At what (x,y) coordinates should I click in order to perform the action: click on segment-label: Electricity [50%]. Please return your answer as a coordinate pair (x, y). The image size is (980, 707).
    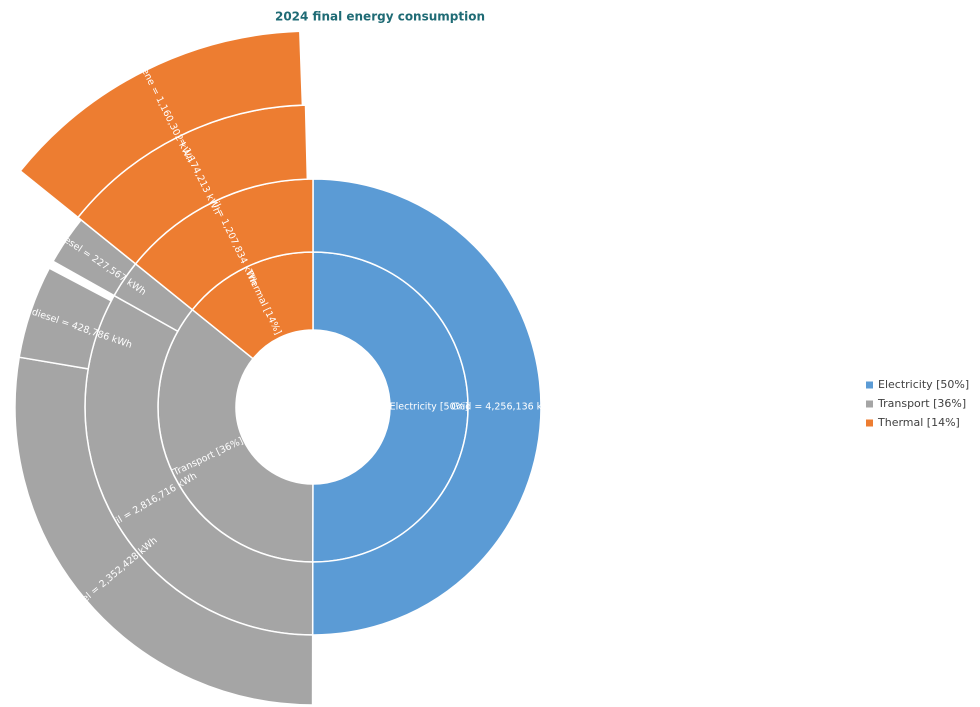
    Looking at the image, I should click on (429, 407).